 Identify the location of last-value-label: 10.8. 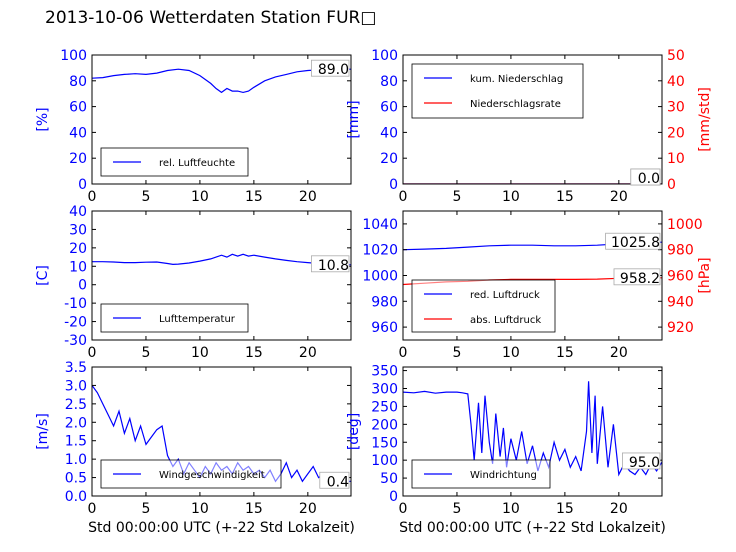
(333, 266).